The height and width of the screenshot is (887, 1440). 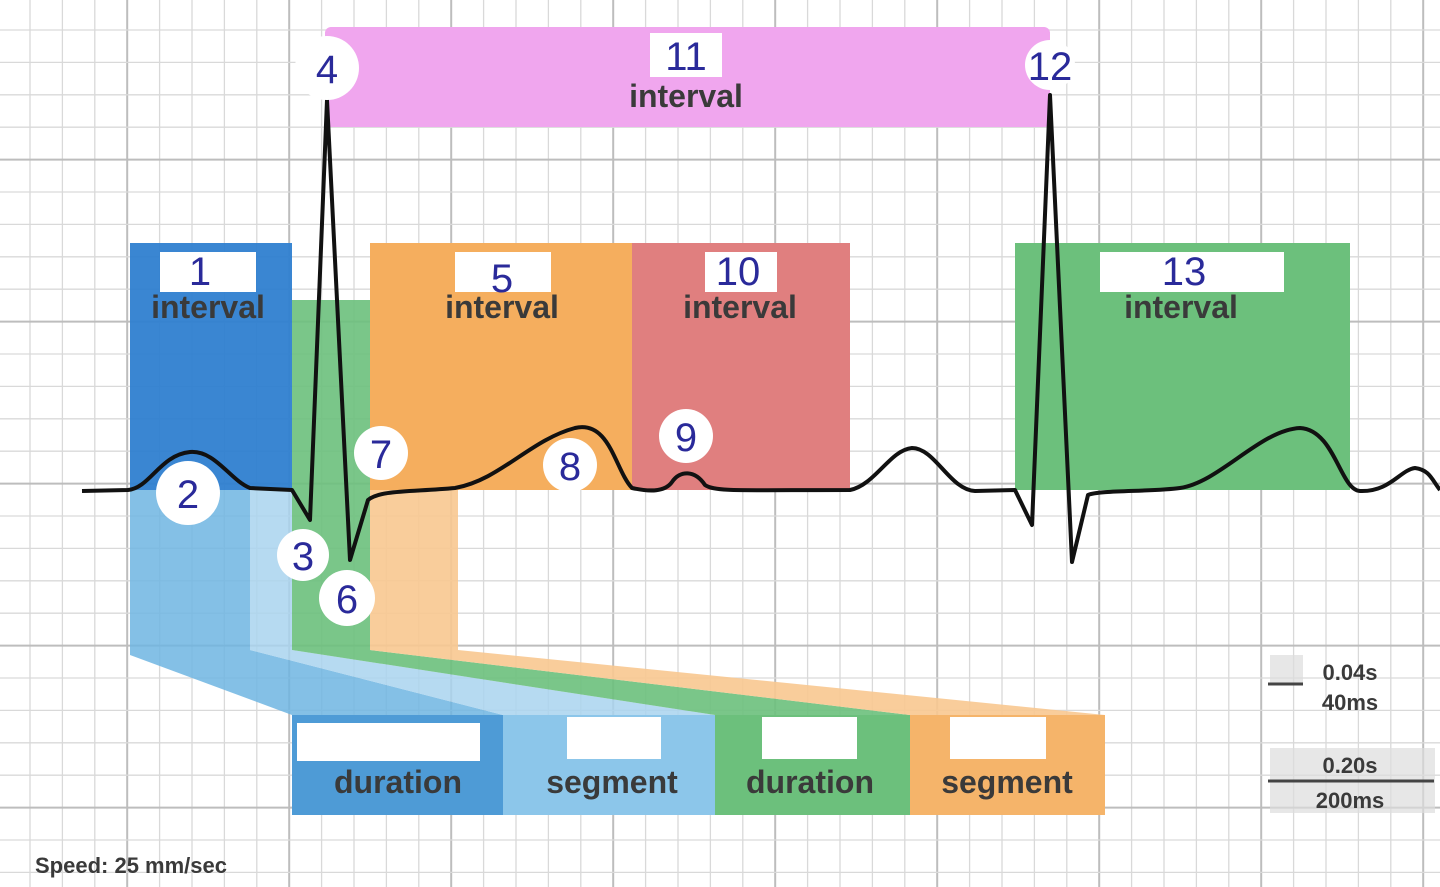 I want to click on marker-4: 4, so click(x=327, y=70).